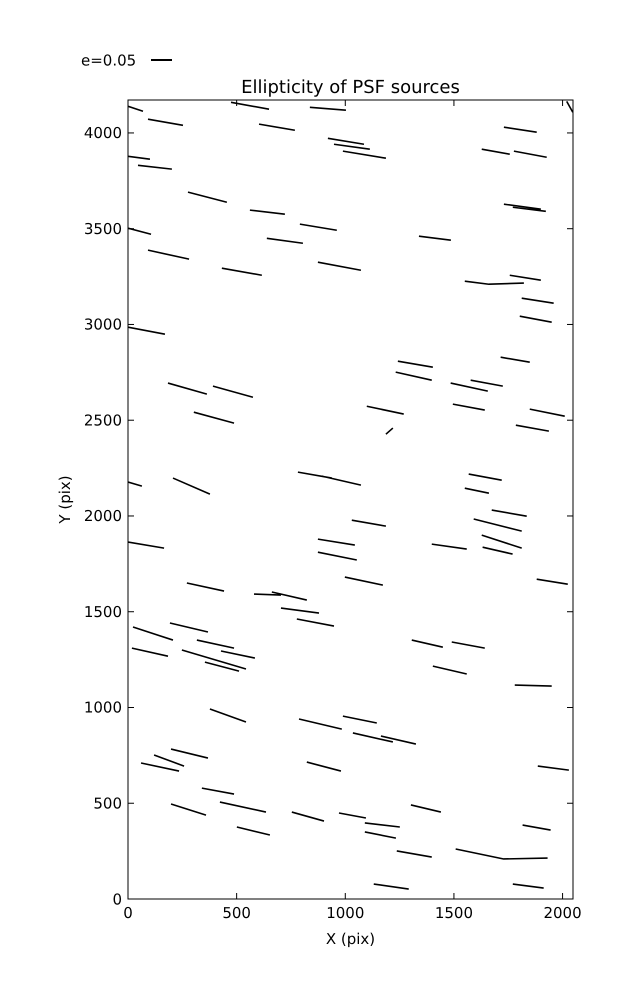 This screenshot has width=637, height=1000. Describe the element at coordinates (454, 913) in the screenshot. I see `x-tick-label: 1500` at that location.